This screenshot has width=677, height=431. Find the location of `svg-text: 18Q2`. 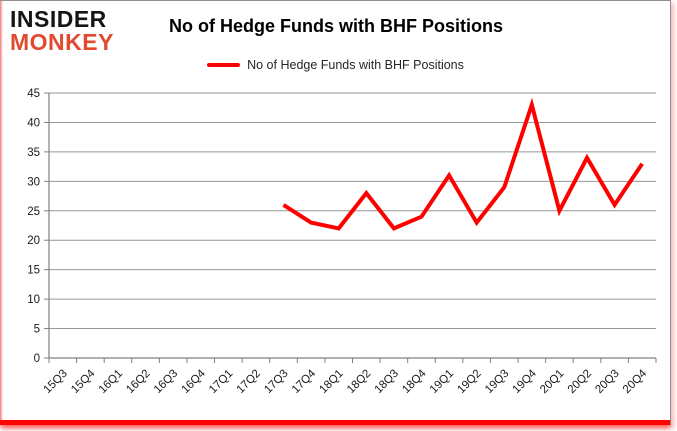

svg-text: 18Q2 is located at coordinates (359, 382).